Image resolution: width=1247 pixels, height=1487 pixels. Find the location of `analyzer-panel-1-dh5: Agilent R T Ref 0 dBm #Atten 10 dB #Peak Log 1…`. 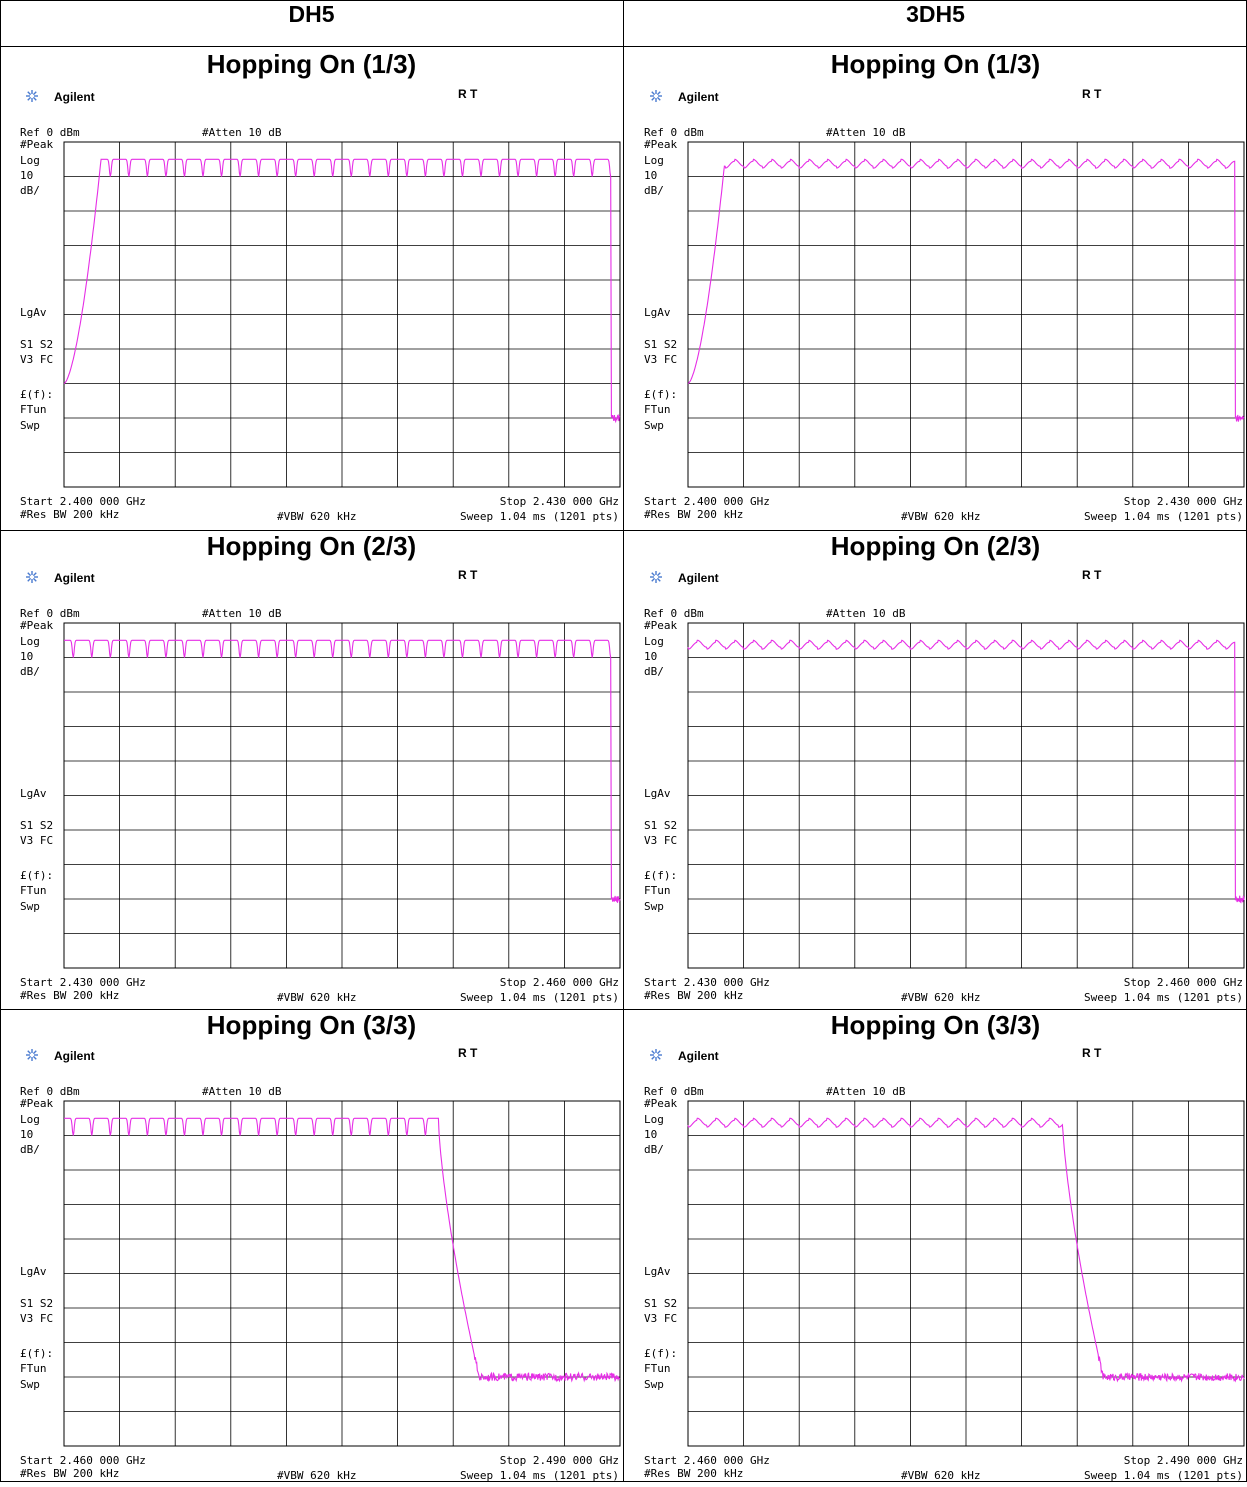

analyzer-panel-1-dh5: Agilent R T Ref 0 dBm #Atten 10 dB #Peak Log 1… is located at coordinates (311, 305).